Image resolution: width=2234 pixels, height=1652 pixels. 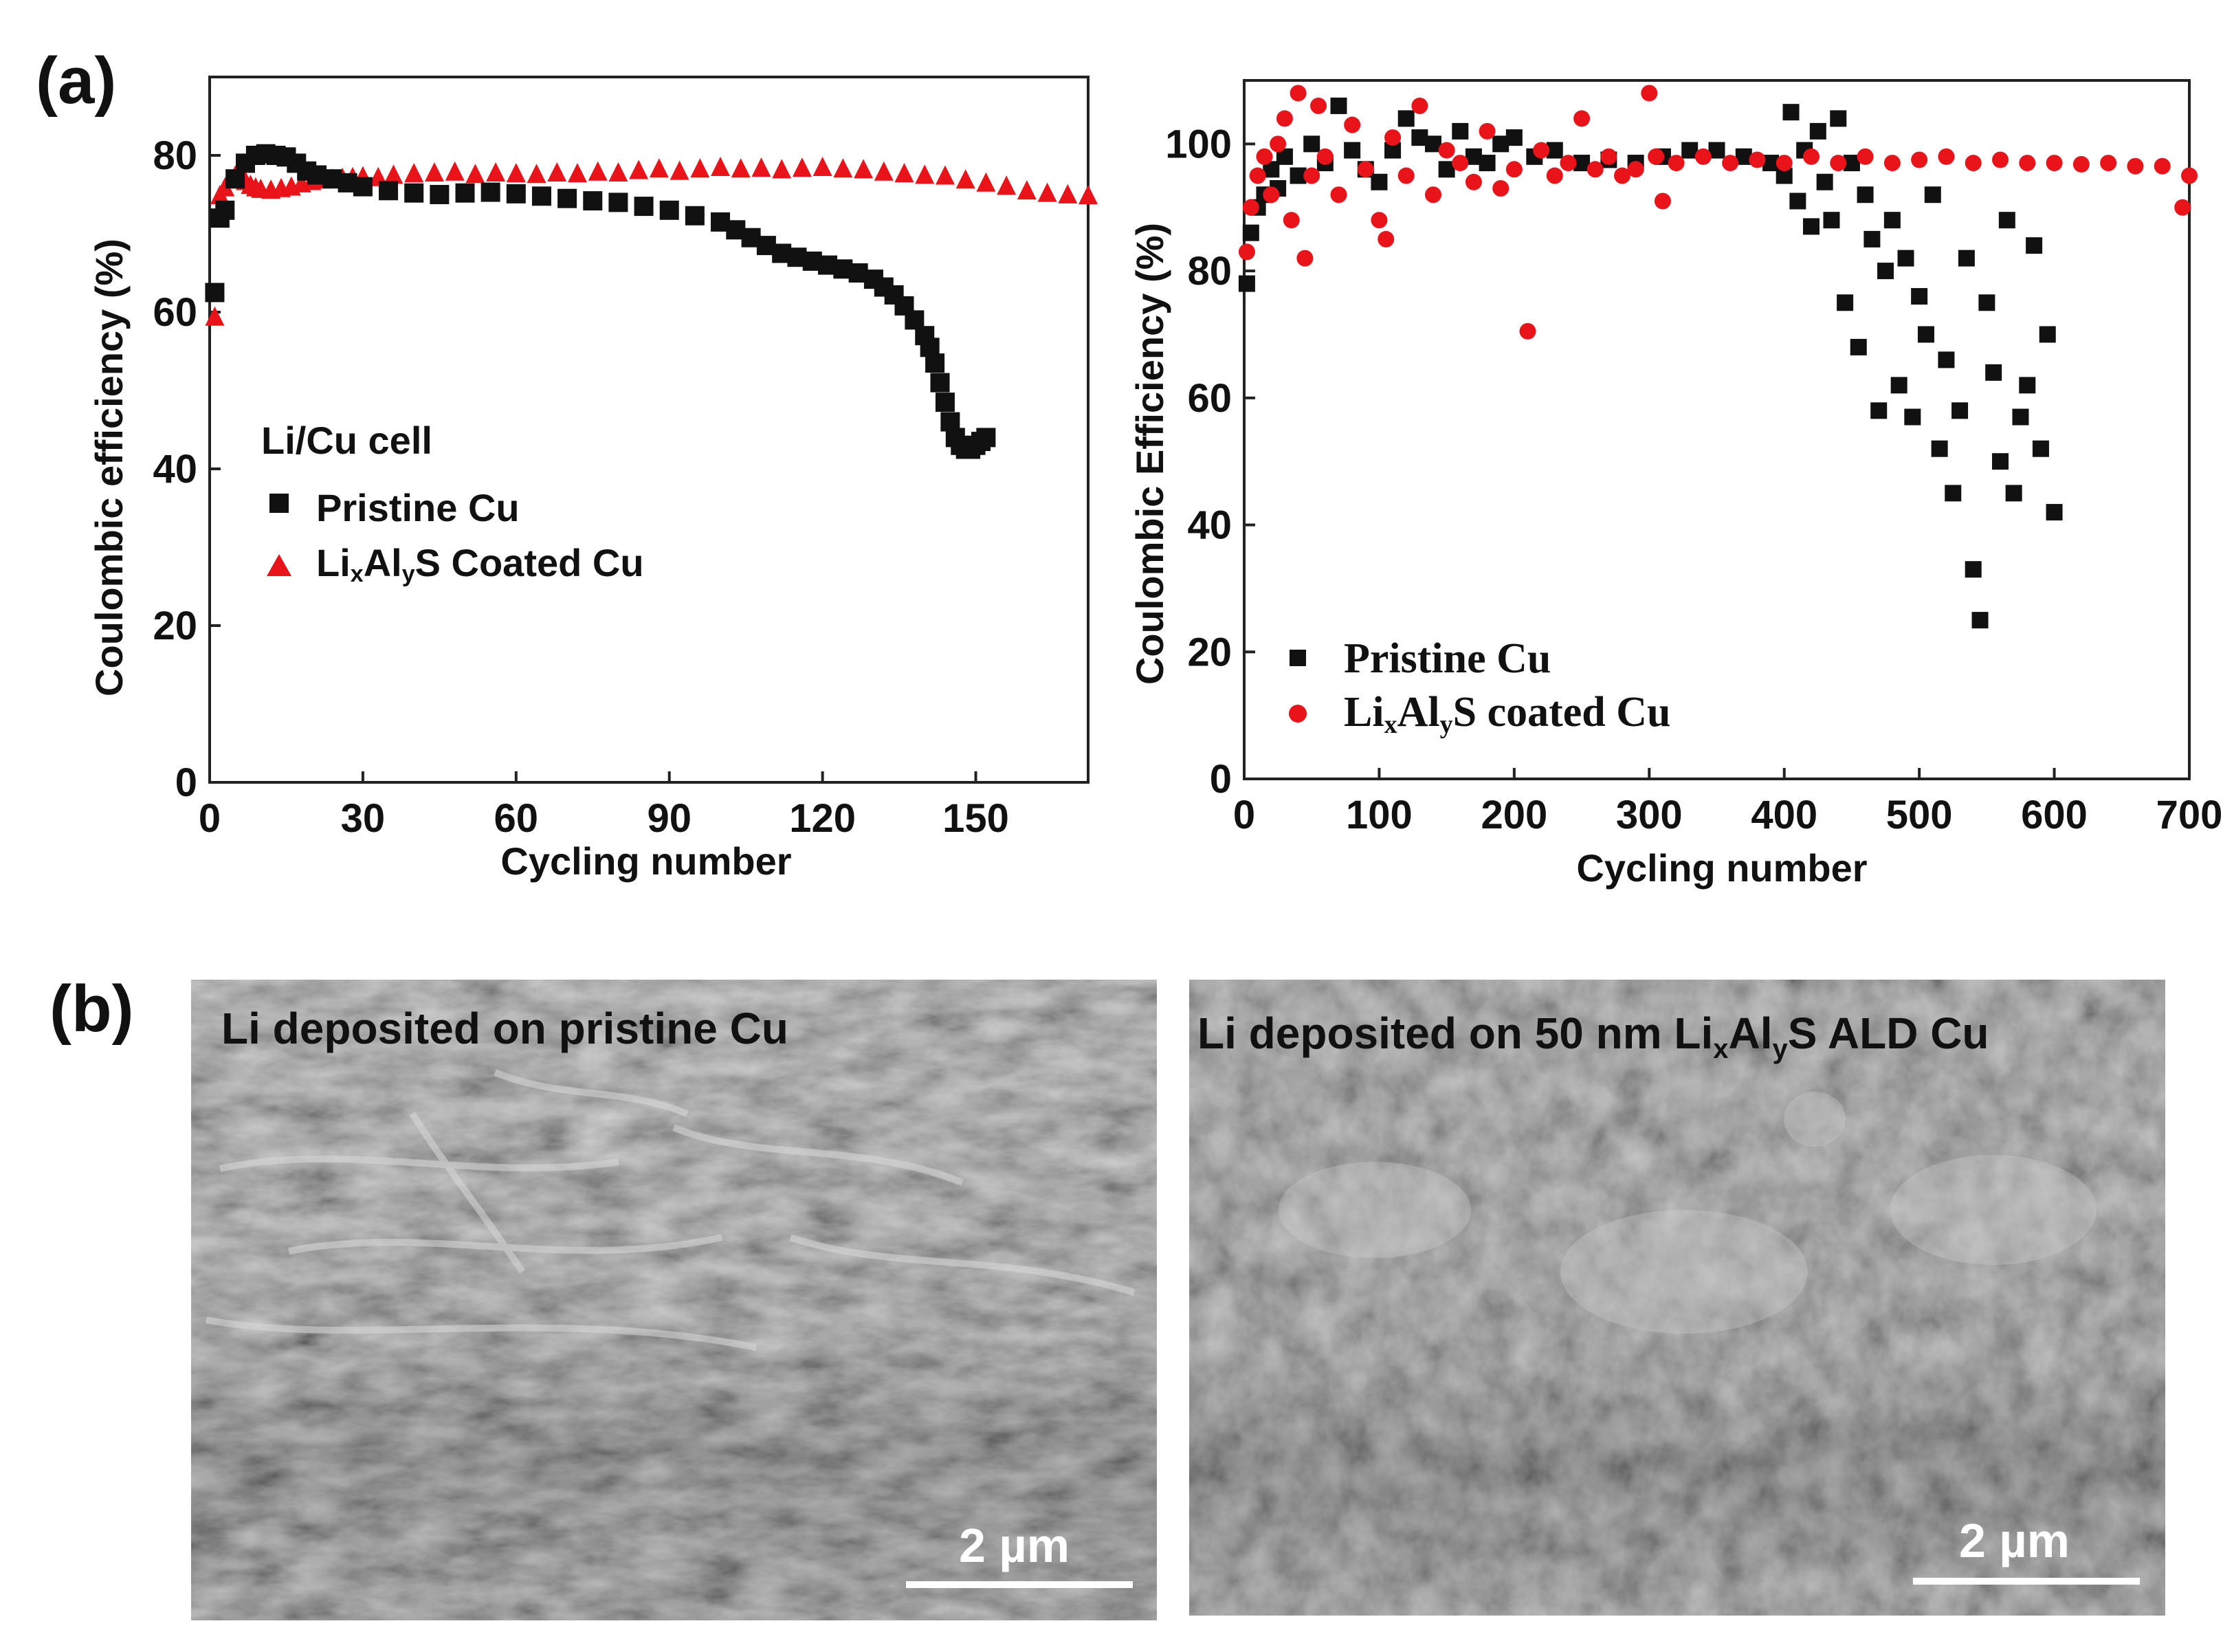 I want to click on chart-left-legend-title: Li/Cu cell, so click(x=346, y=440).